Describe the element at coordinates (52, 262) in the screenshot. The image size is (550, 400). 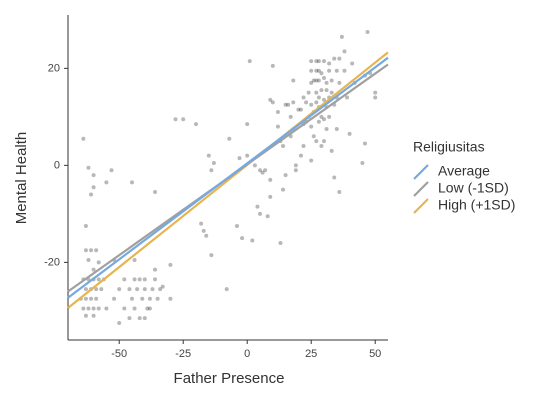
I see `y-tick-label: -20` at that location.